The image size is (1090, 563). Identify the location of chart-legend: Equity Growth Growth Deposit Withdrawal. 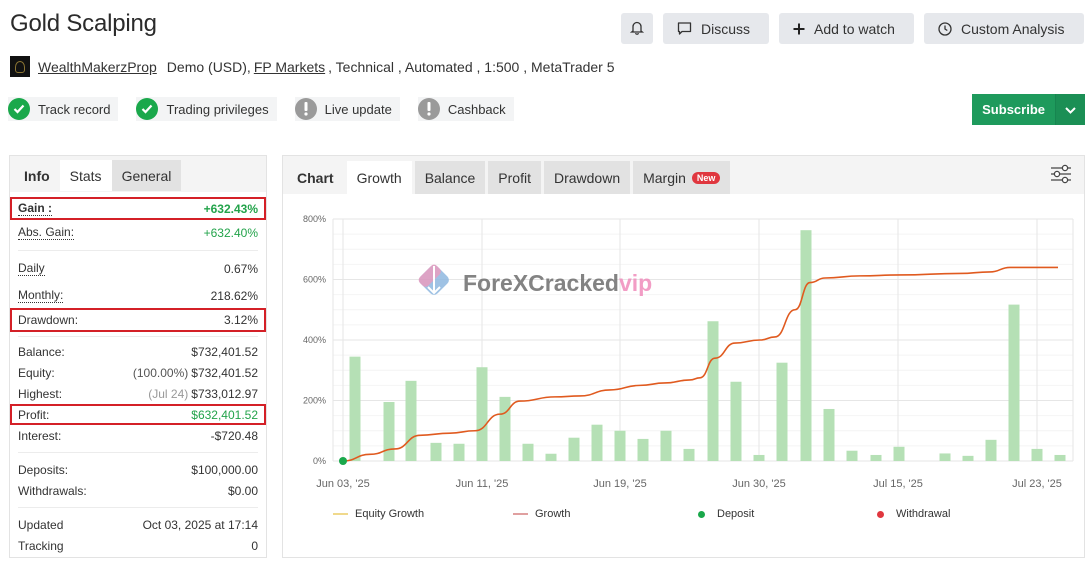
(683, 516).